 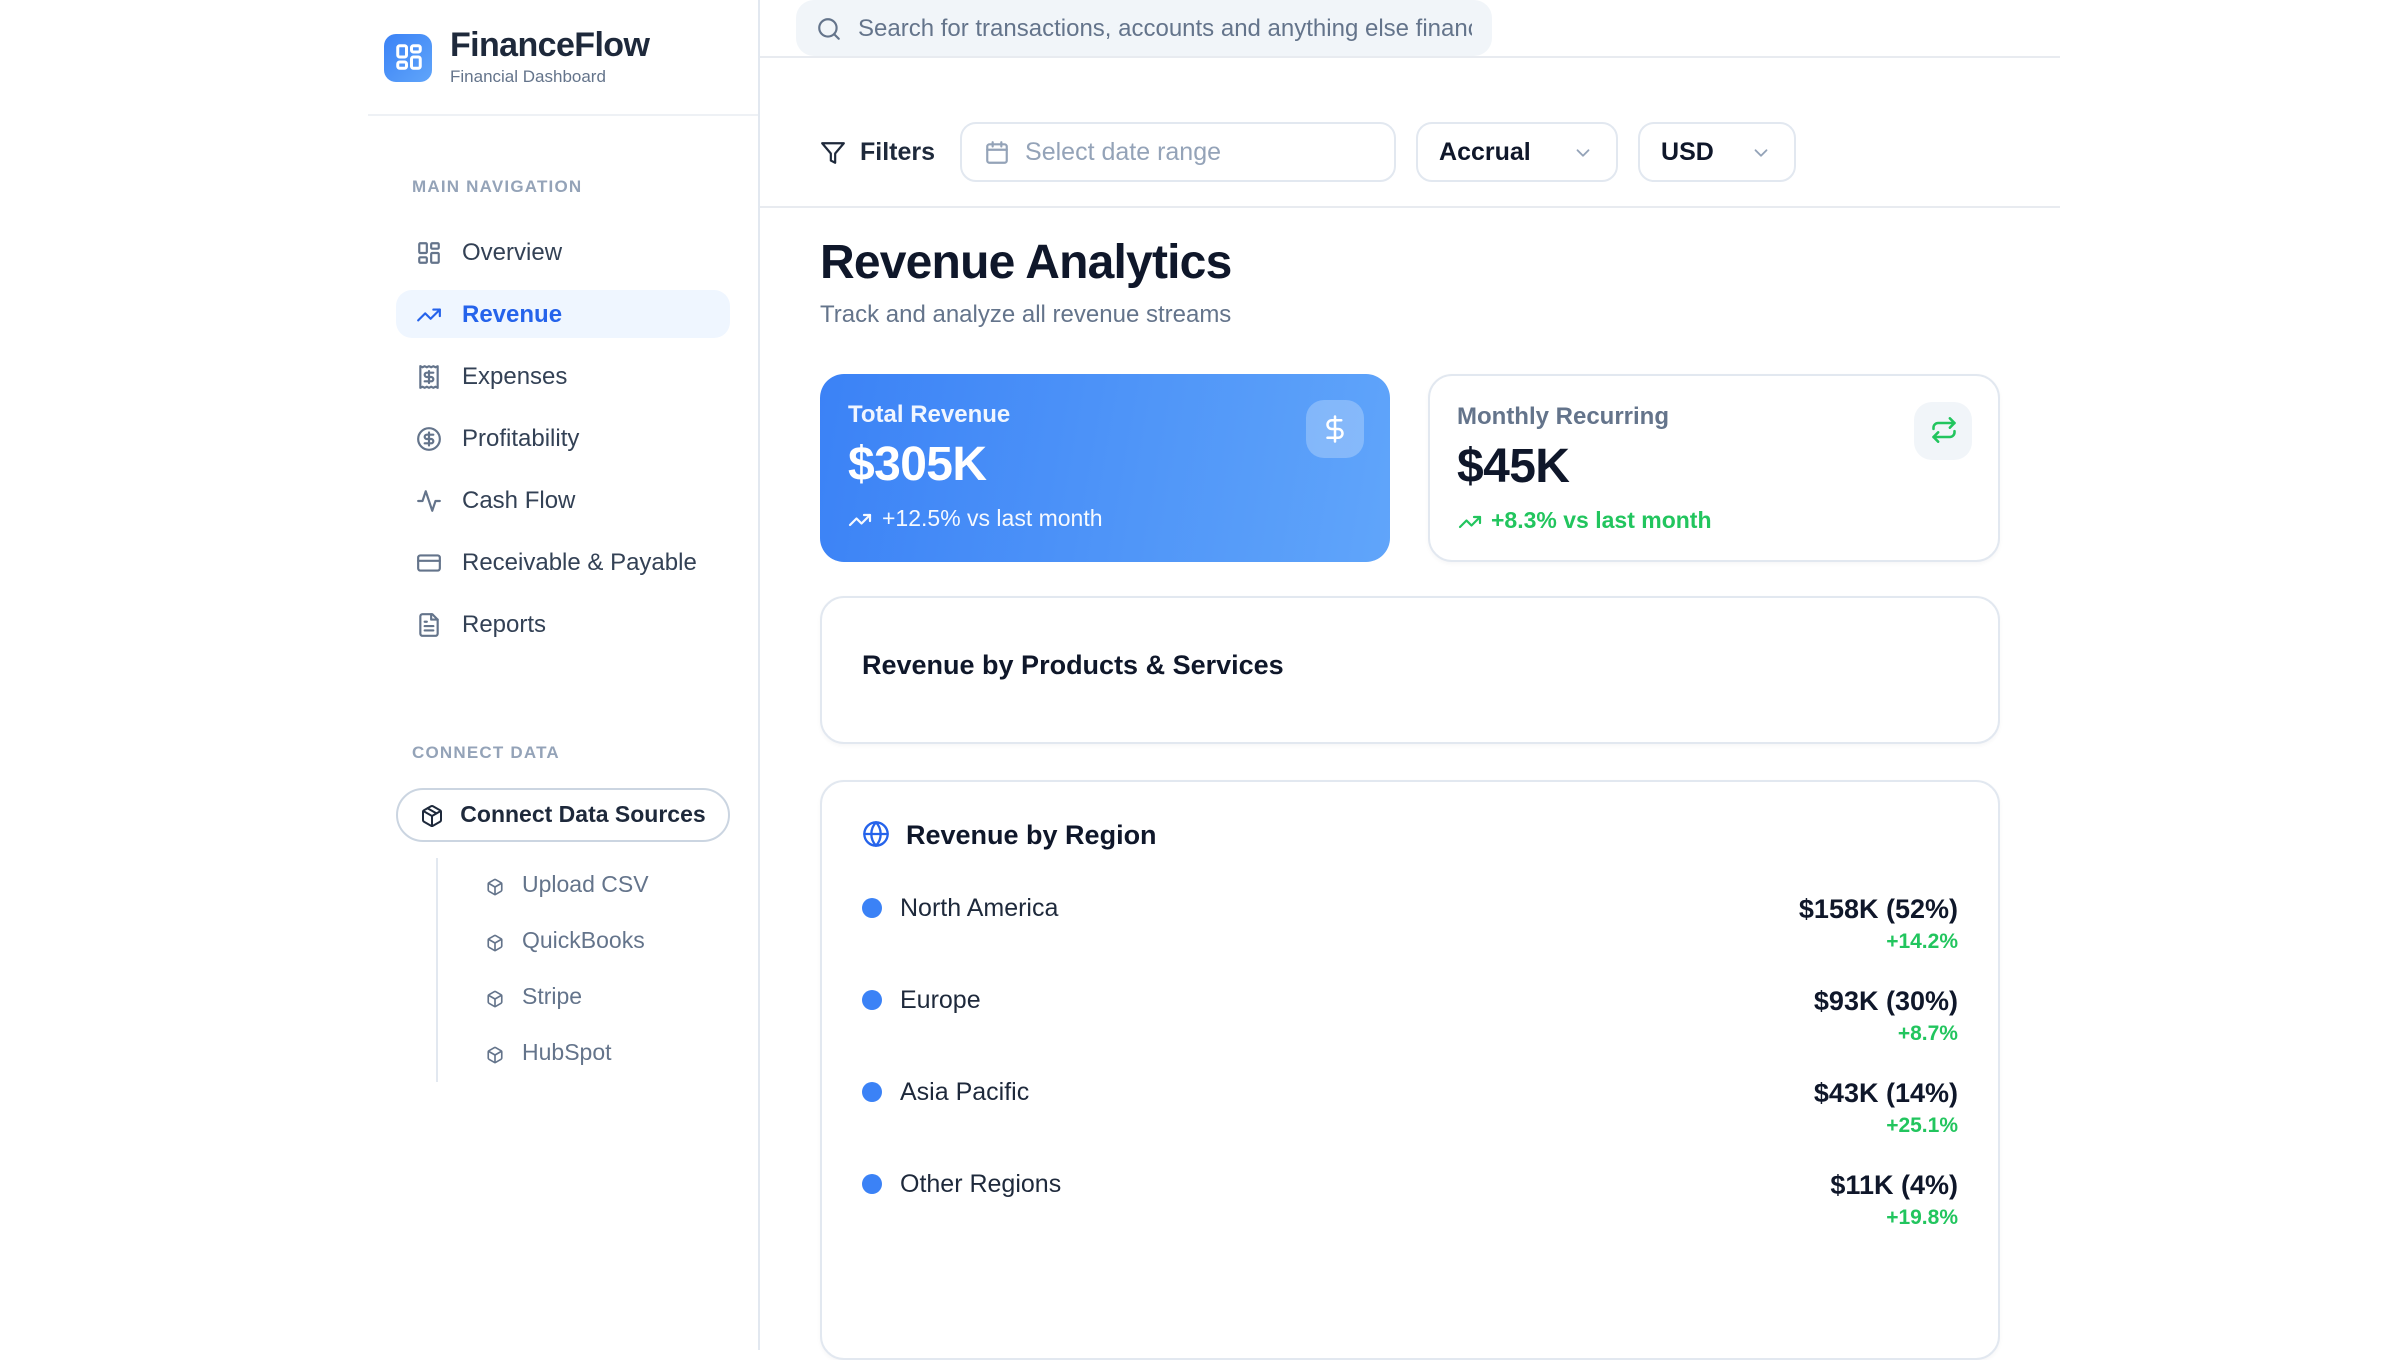 What do you see at coordinates (429, 624) in the screenshot?
I see `file-text-icon` at bounding box center [429, 624].